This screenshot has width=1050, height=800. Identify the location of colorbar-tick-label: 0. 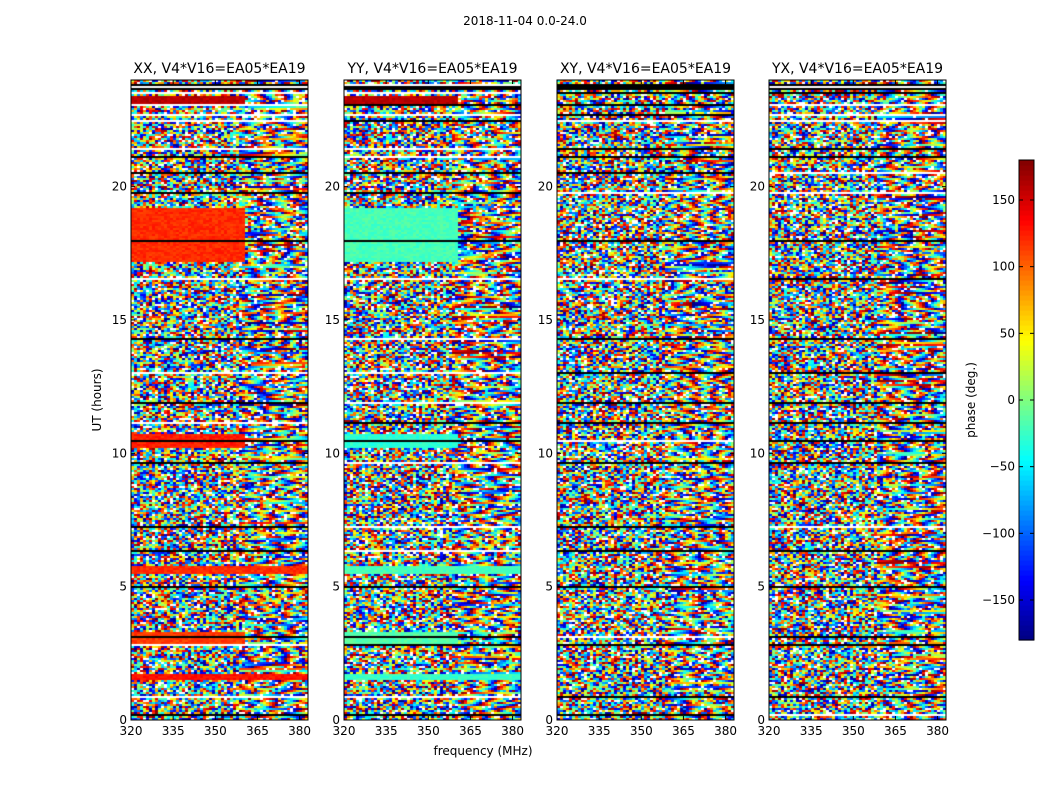
(1011, 400).